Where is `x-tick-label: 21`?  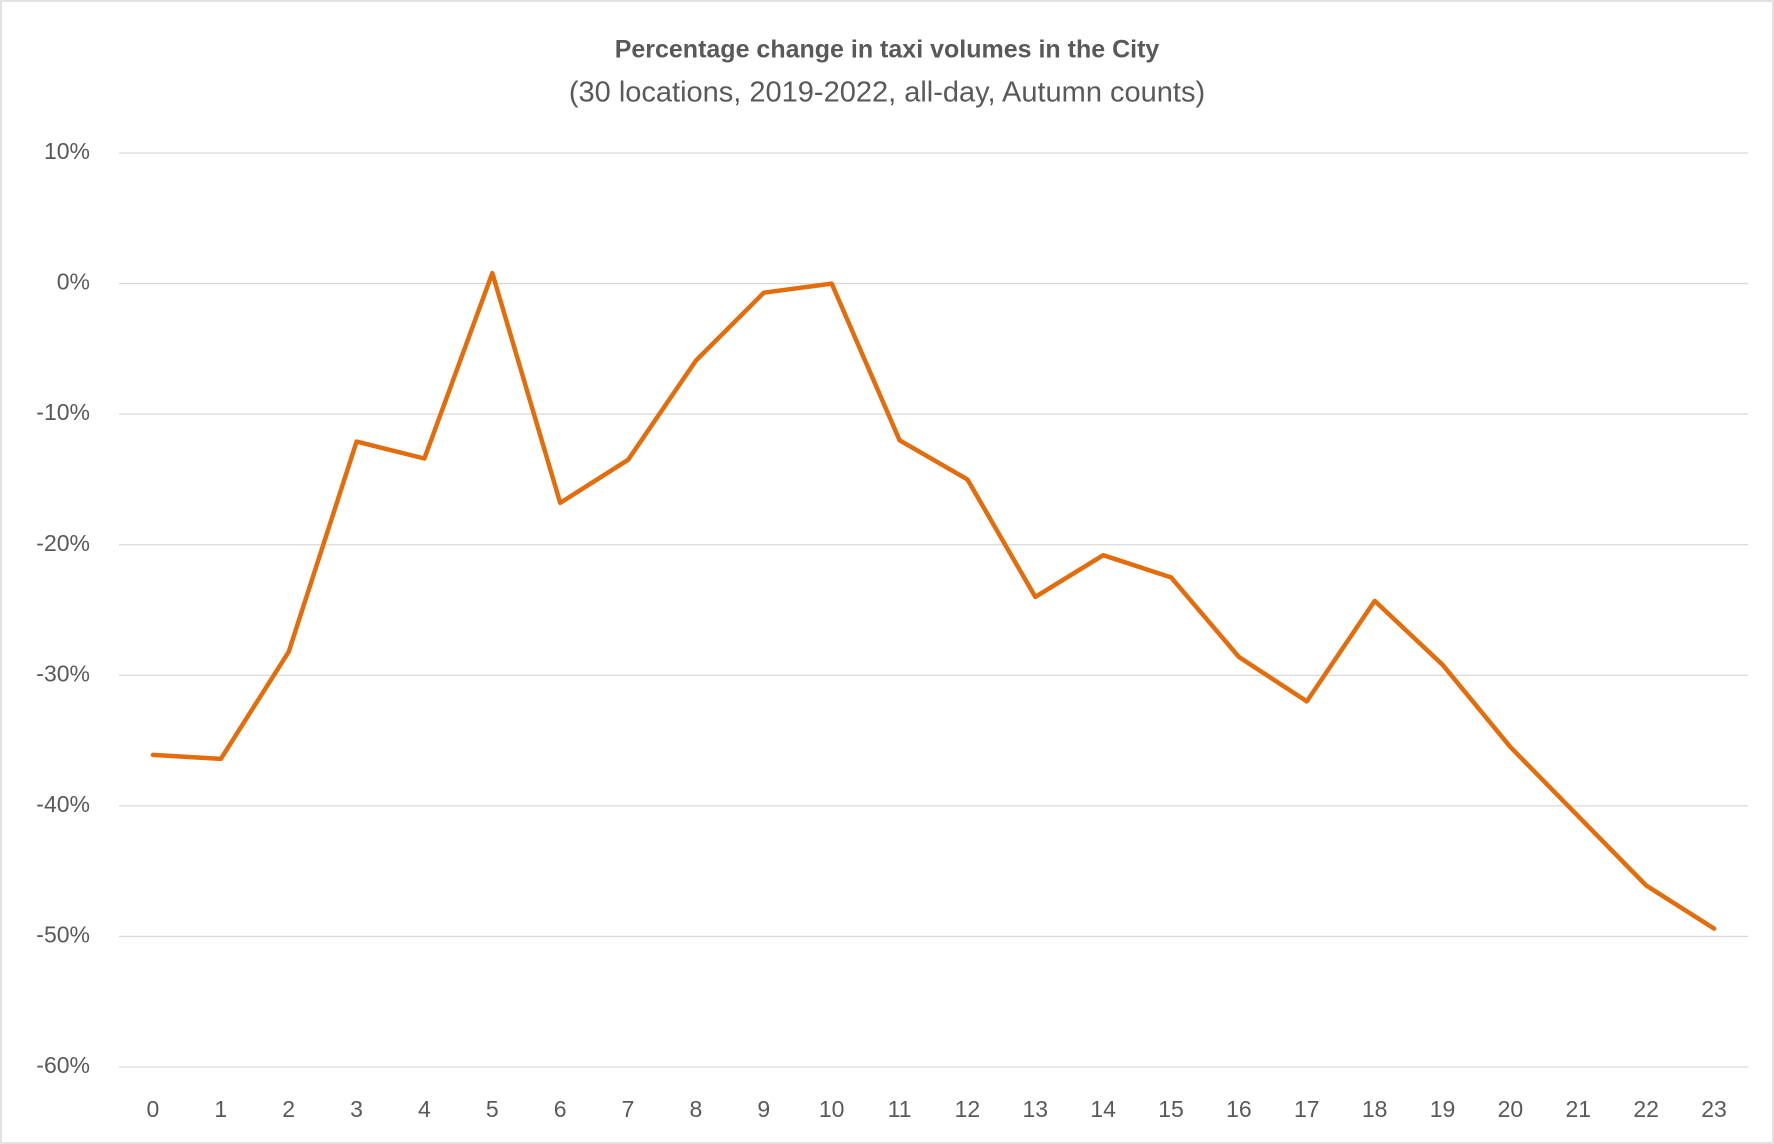
x-tick-label: 21 is located at coordinates (1579, 1109).